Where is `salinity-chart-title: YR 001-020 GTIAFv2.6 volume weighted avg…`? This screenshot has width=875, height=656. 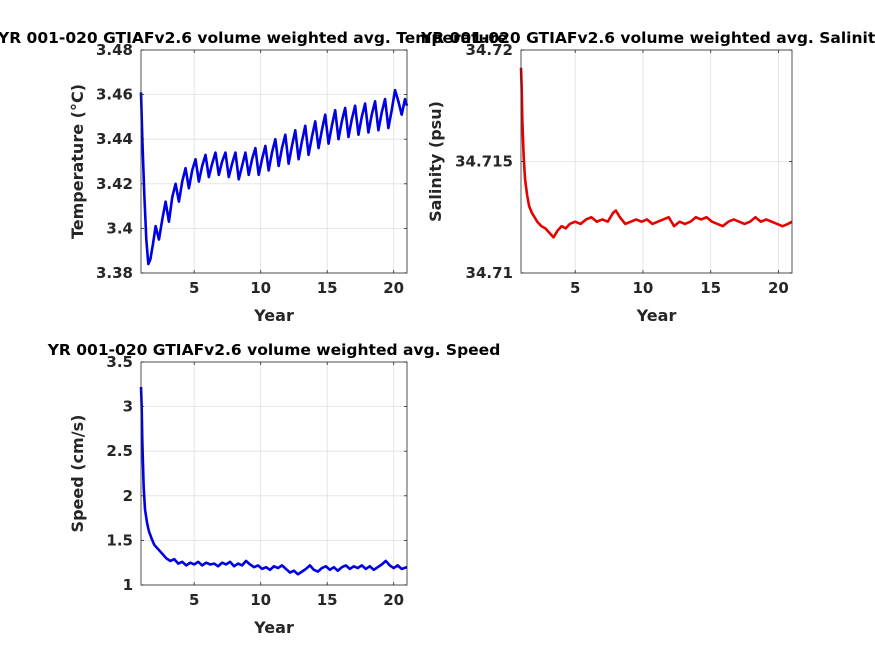 salinity-chart-title: YR 001-020 GTIAFv2.6 volume weighted avg… is located at coordinates (647, 38).